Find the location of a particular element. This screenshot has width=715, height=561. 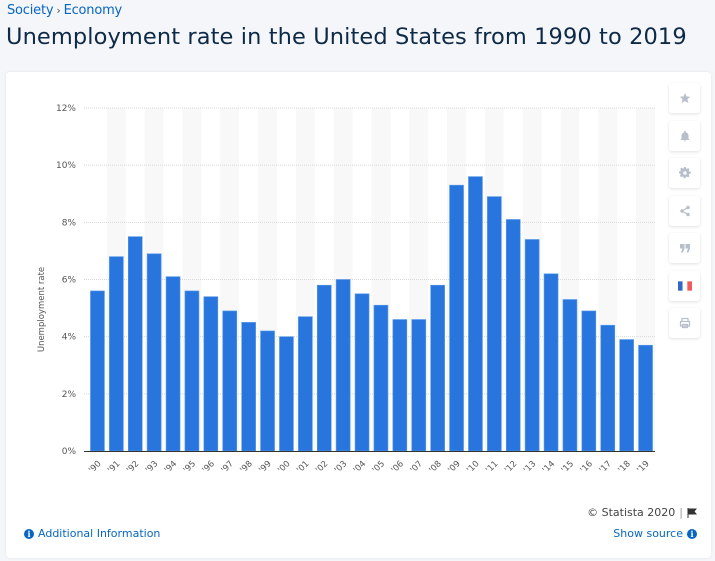

chart-toolbar is located at coordinates (684, 214).